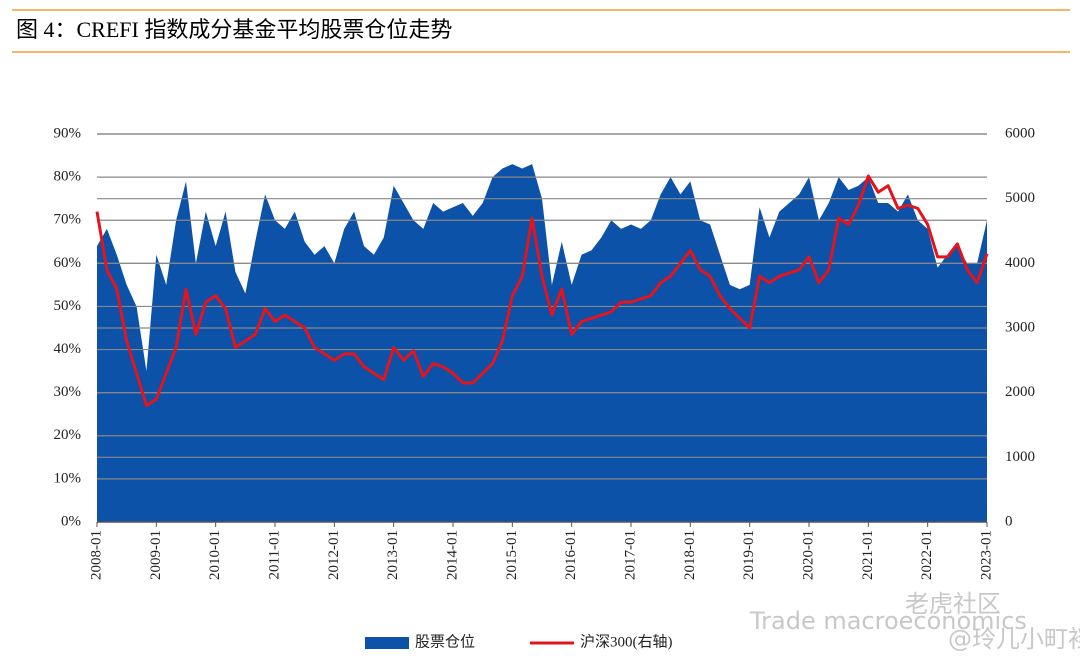  I want to click on x-tick-label: 2011-01, so click(274, 554).